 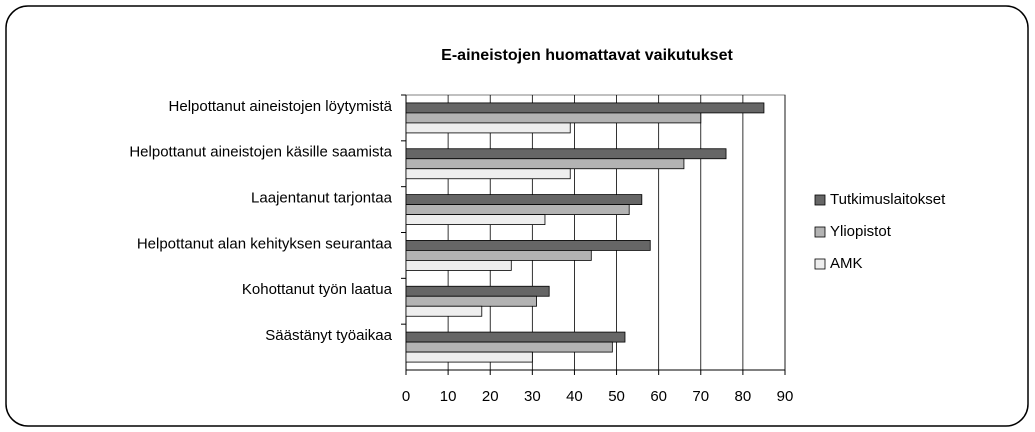 I want to click on y-tick-label: Laajentanut tarjontaa, so click(x=322, y=197).